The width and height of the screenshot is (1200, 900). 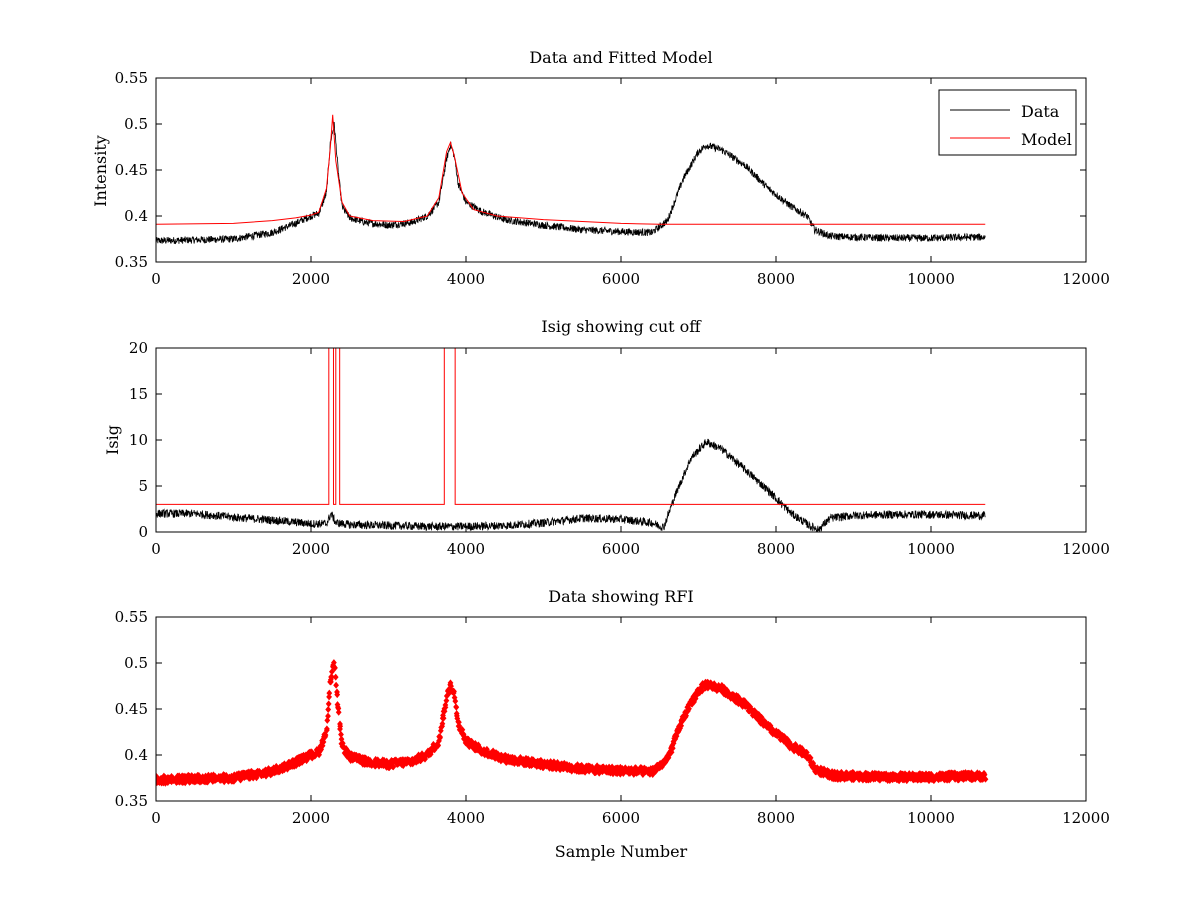 What do you see at coordinates (571, 169) in the screenshot?
I see `panel-1-series-model-line` at bounding box center [571, 169].